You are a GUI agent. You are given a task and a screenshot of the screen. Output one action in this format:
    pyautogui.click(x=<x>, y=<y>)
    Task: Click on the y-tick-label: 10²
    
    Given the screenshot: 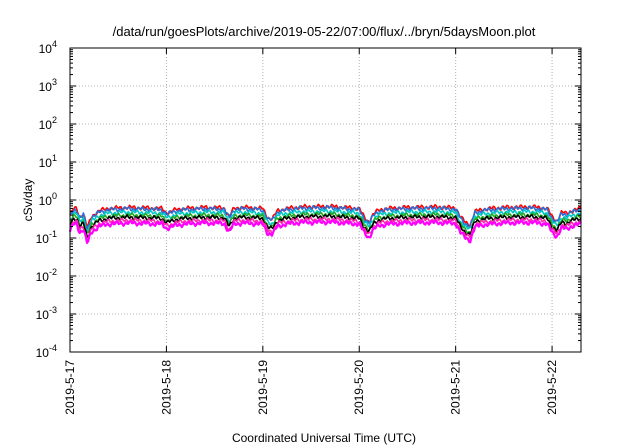 What is the action you would take?
    pyautogui.click(x=48, y=123)
    